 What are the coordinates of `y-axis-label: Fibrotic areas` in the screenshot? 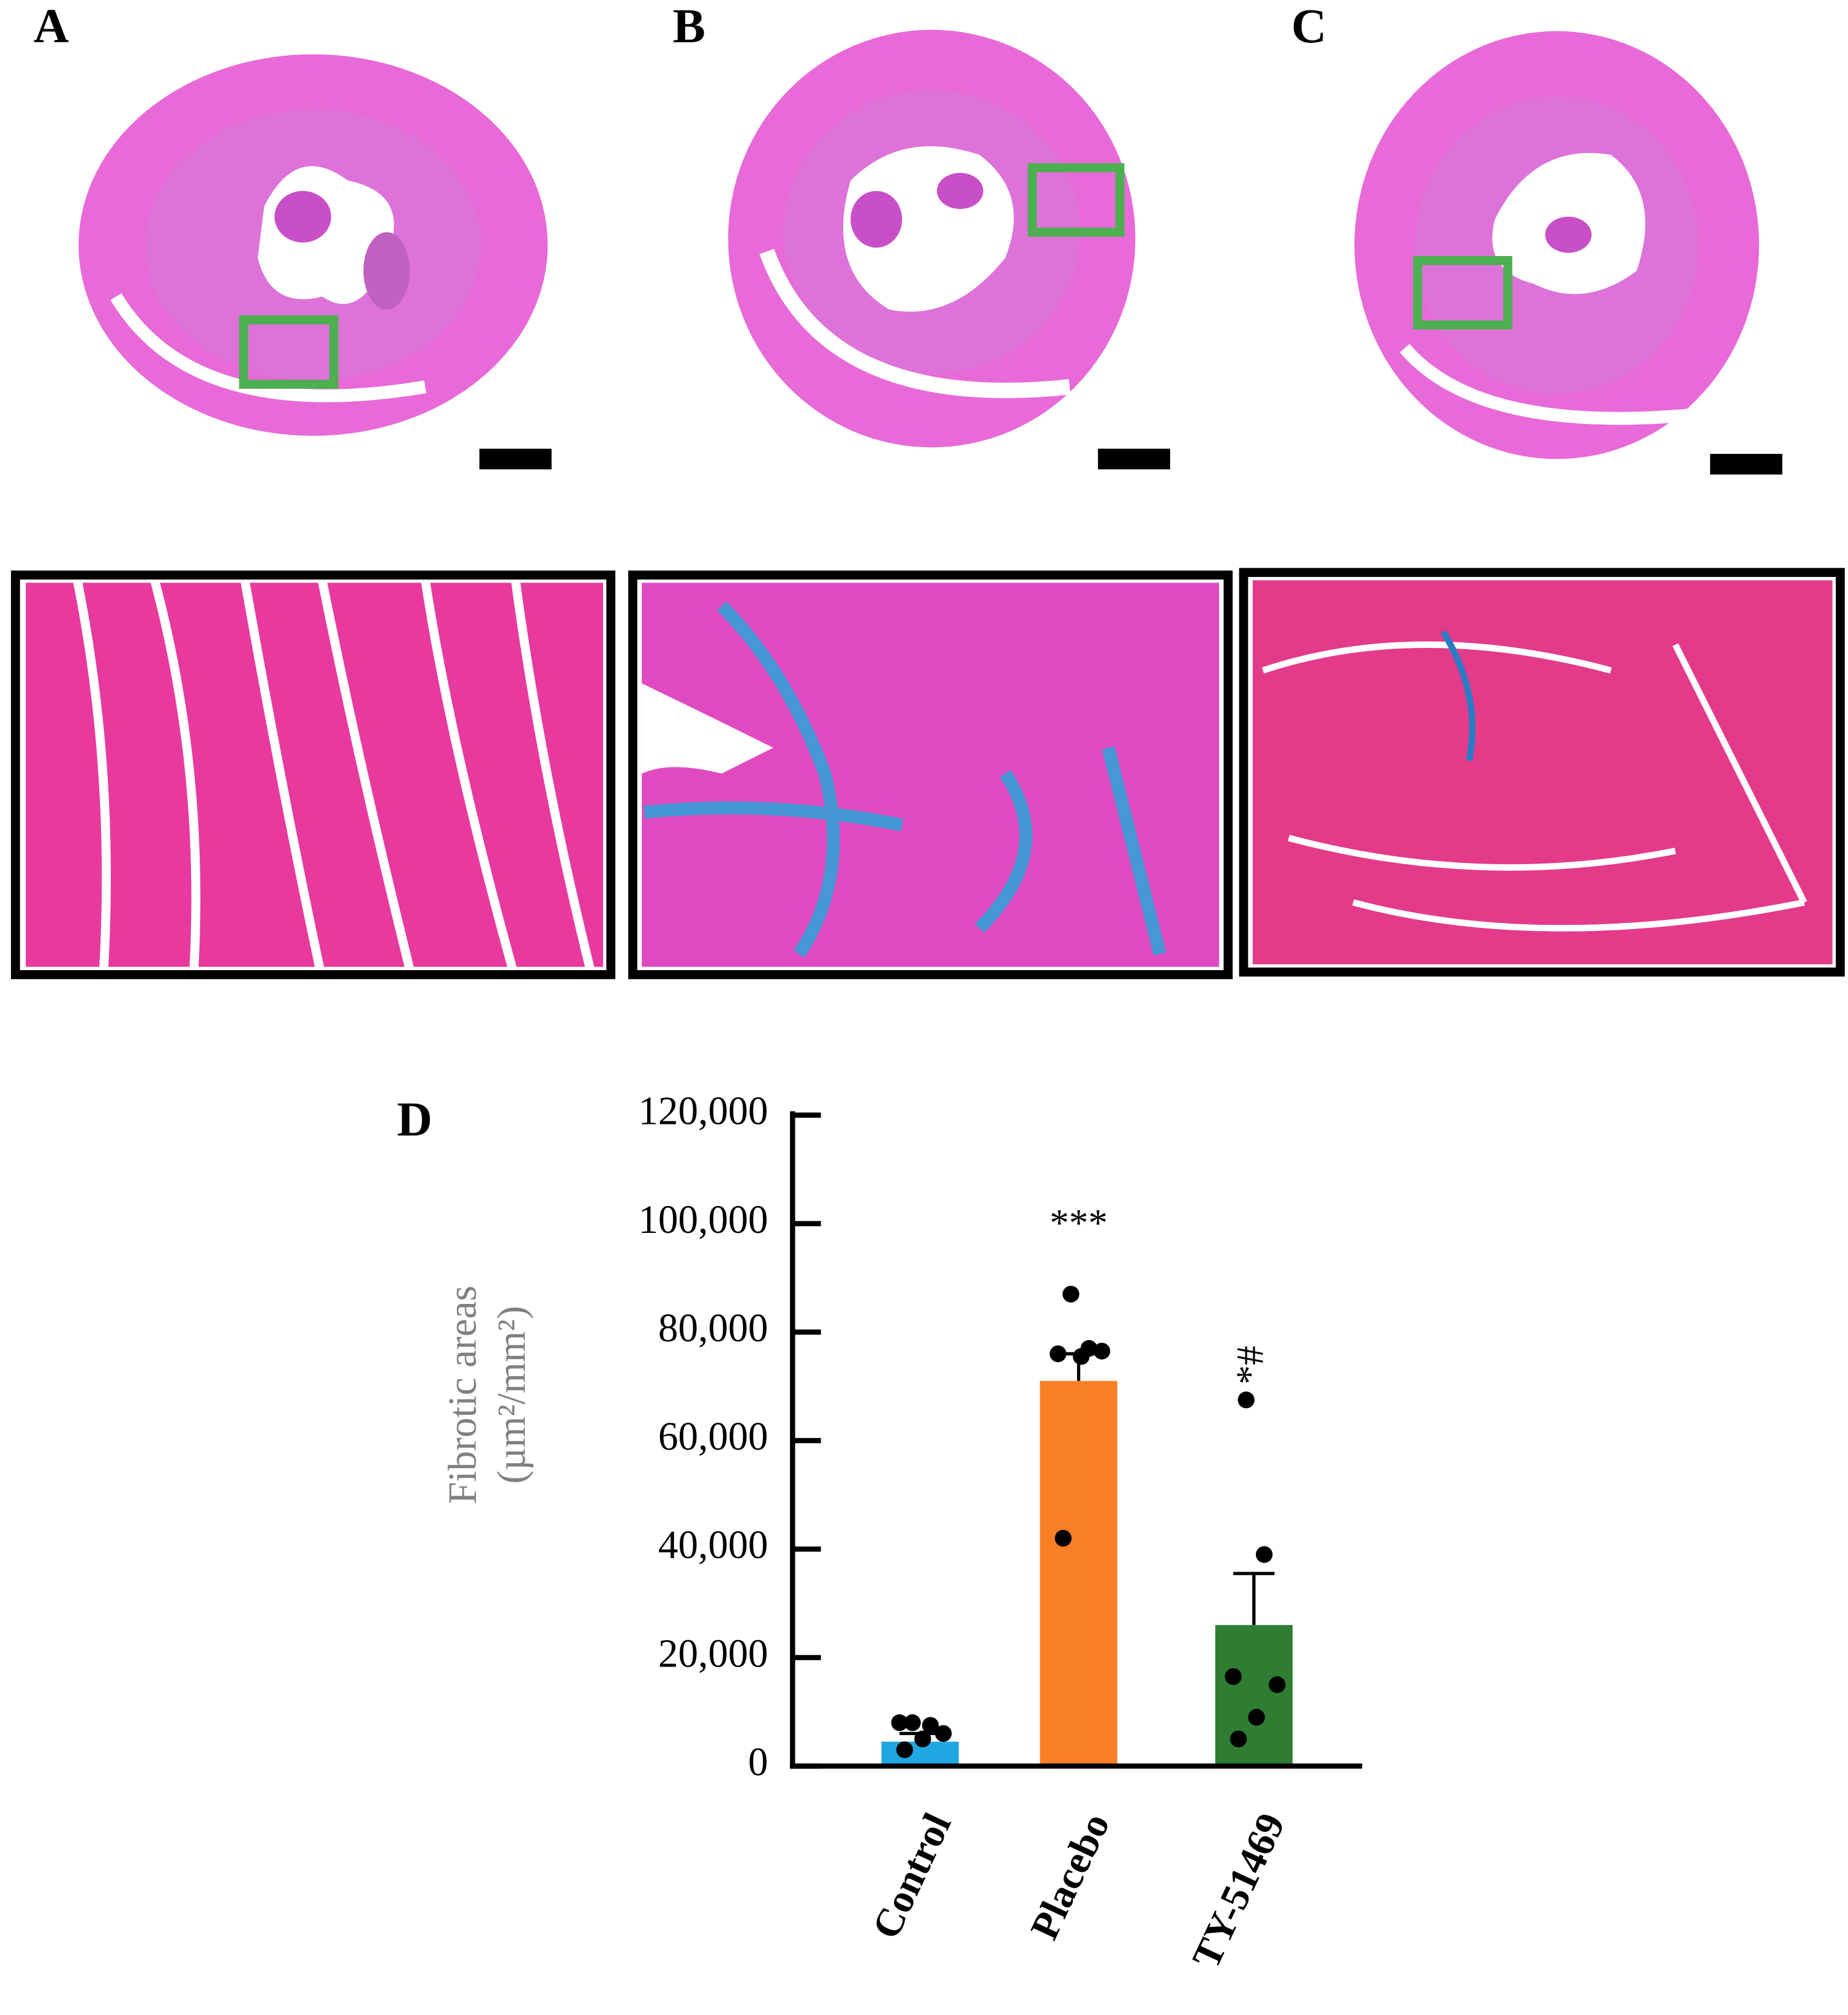 It's located at (463, 1395).